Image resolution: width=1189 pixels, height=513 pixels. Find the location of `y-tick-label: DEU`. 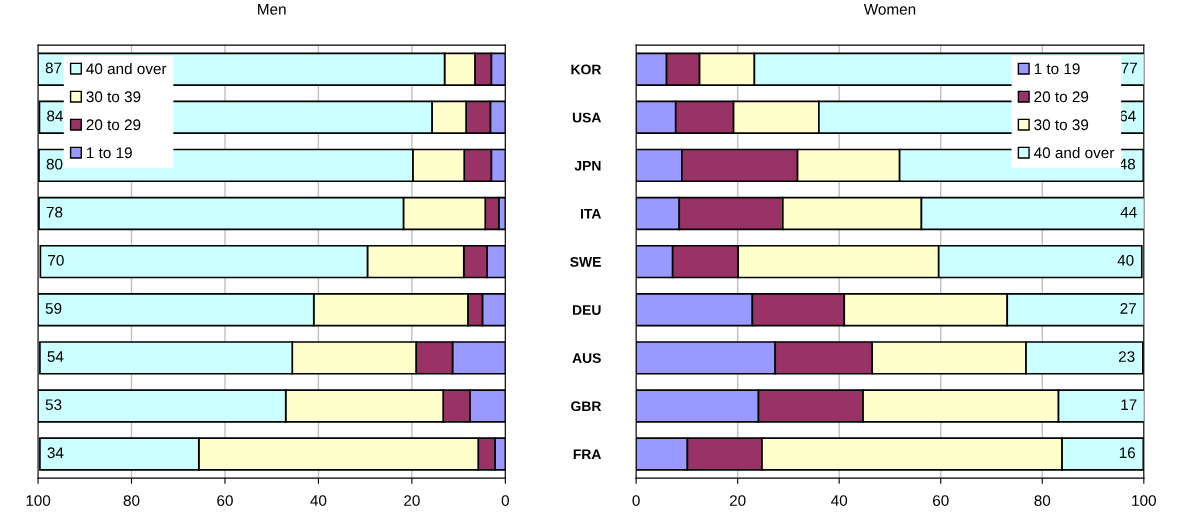

y-tick-label: DEU is located at coordinates (587, 310).